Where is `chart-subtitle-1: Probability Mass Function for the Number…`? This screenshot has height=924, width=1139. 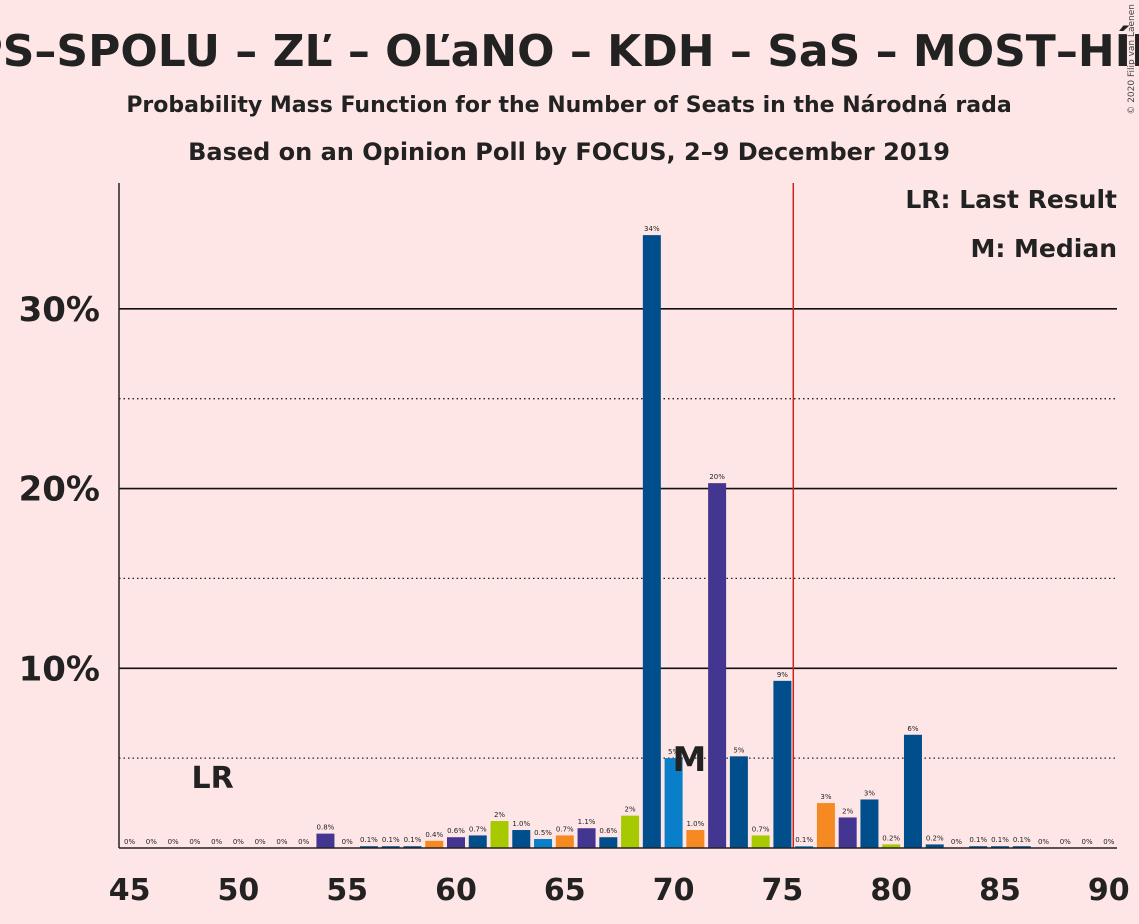 chart-subtitle-1: Probability Mass Function for the Number… is located at coordinates (568, 105).